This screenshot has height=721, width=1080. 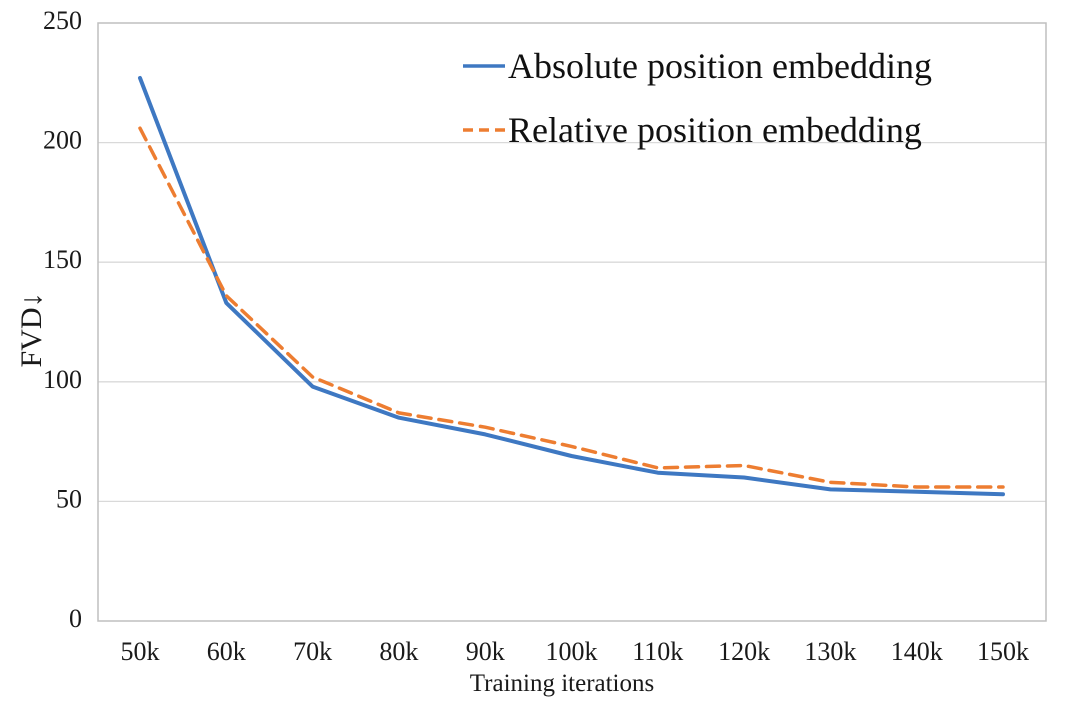 What do you see at coordinates (572, 651) in the screenshot?
I see `x-tick-label-100k: 100k` at bounding box center [572, 651].